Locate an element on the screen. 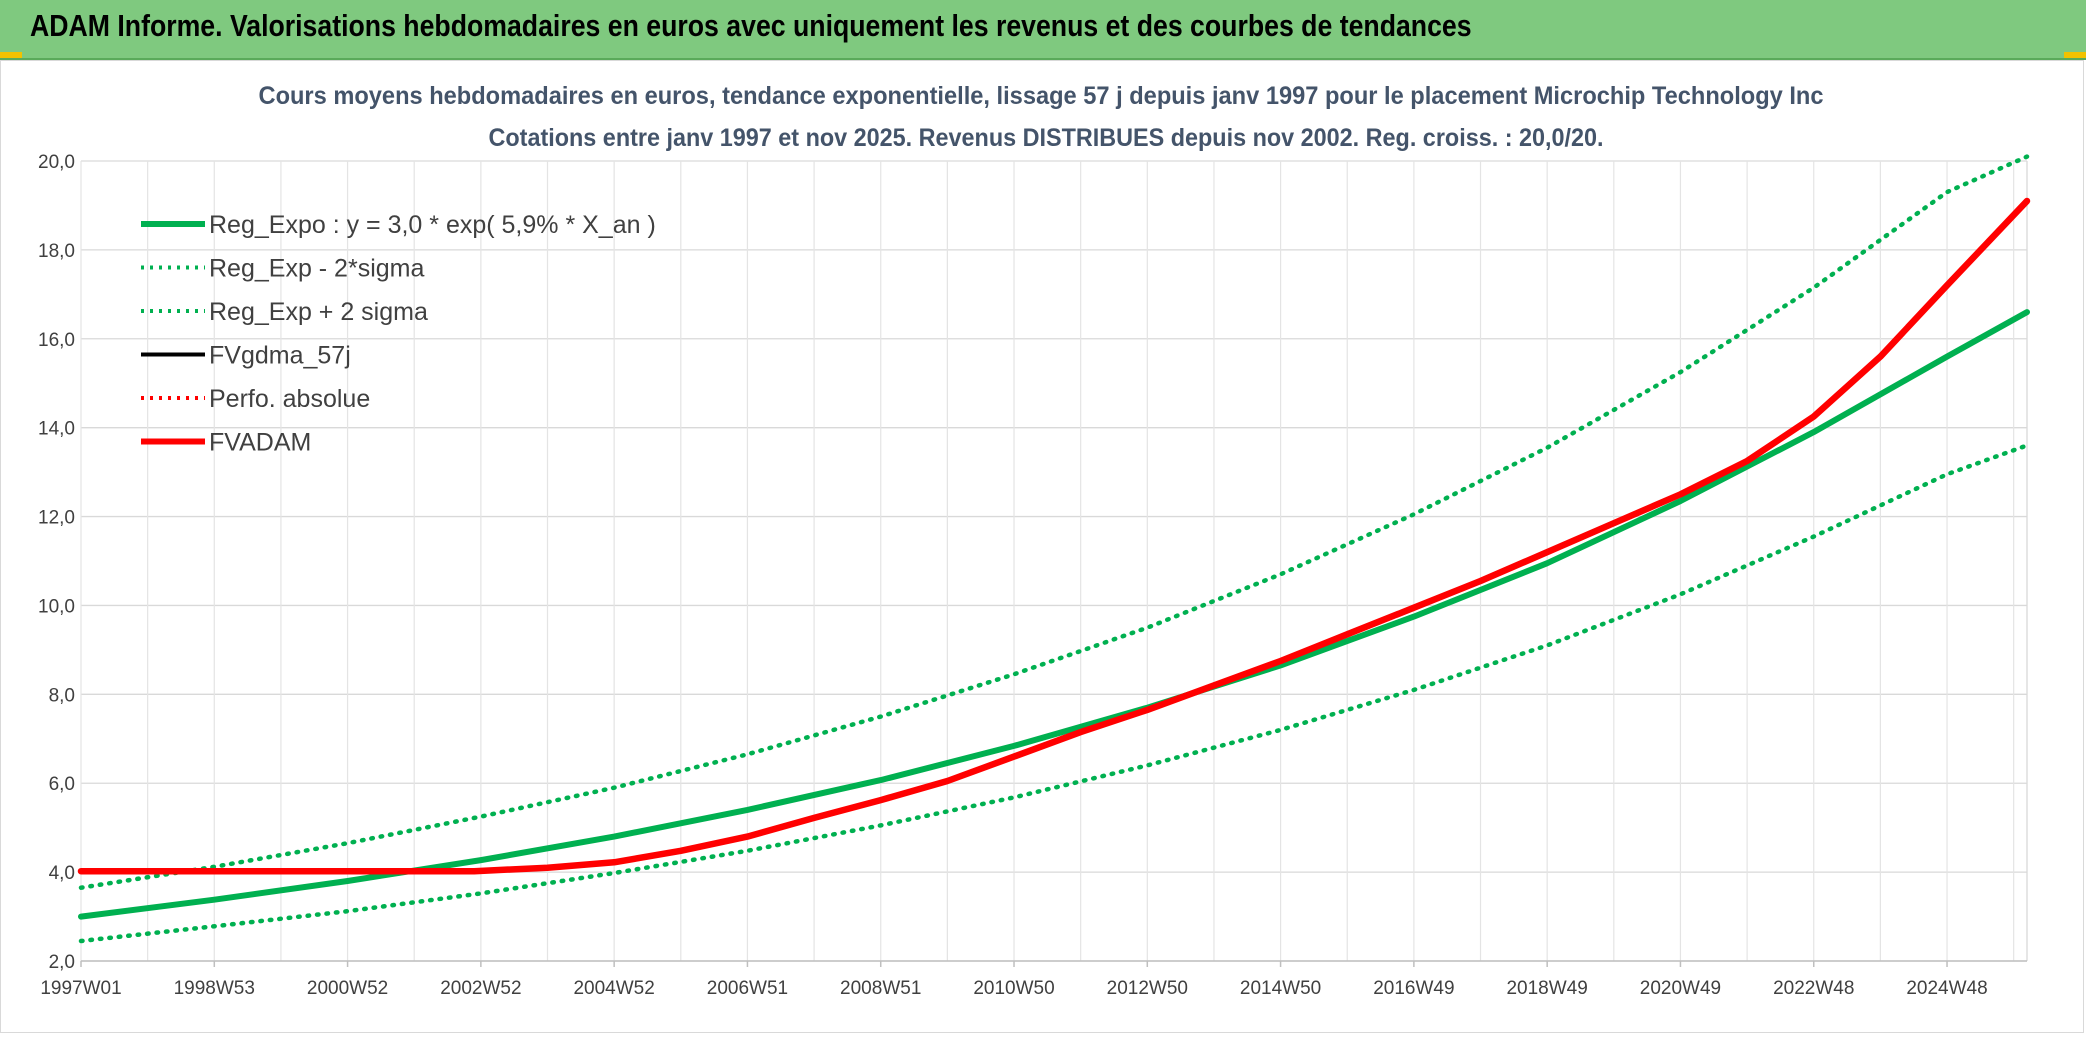 This screenshot has width=2086, height=1037. x-tick-label: 2002W52 is located at coordinates (480, 988).